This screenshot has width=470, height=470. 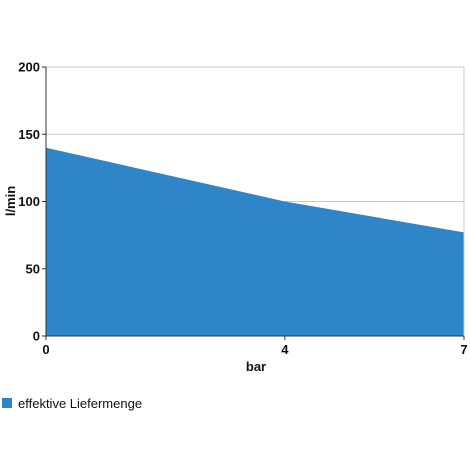 I want to click on y-tick-label-50: 50, so click(x=33, y=268).